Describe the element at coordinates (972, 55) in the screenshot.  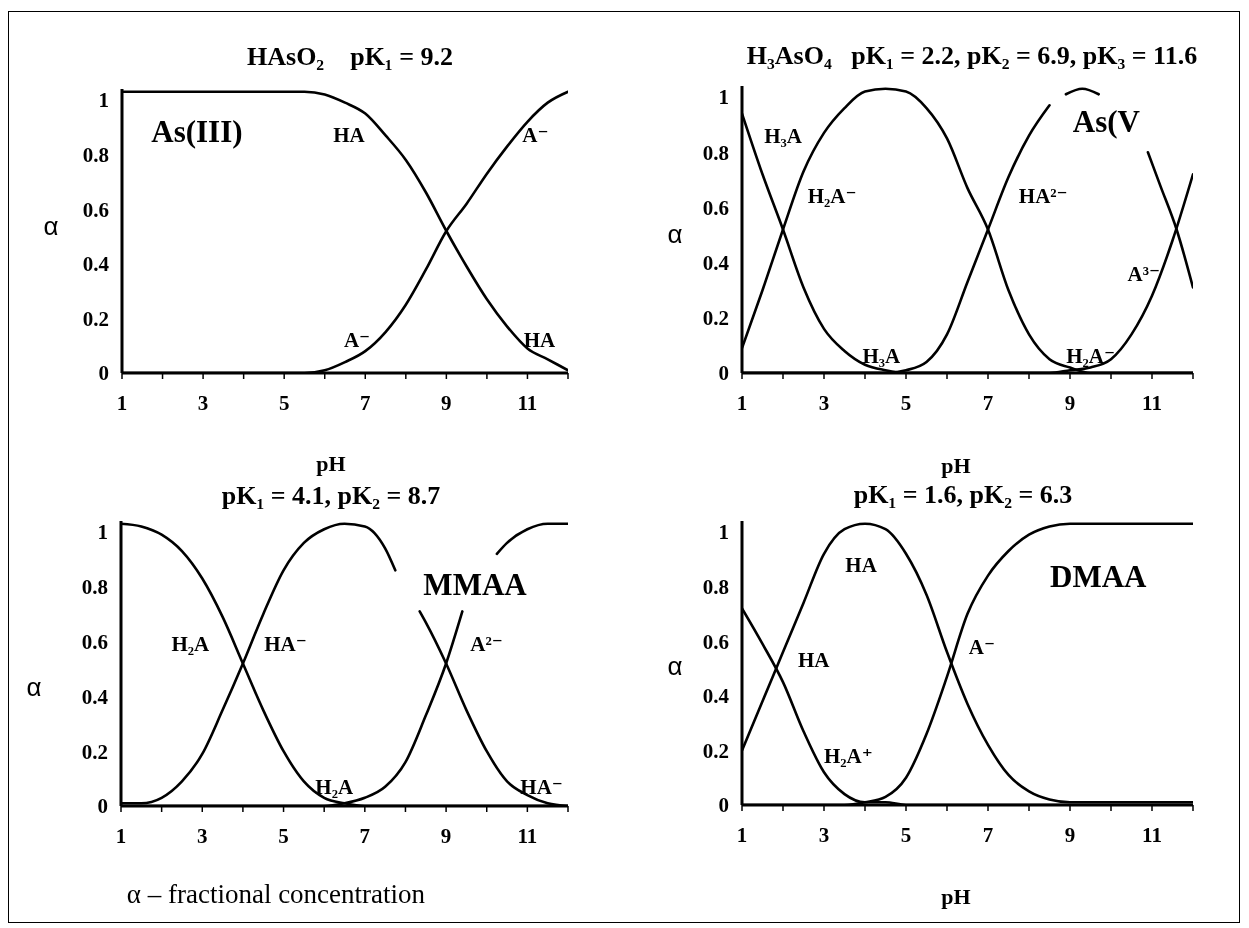
I see `chart-title: H₃AsO₄ pK₁ = 2.2, pK₂ = 6.9, pK₃ = 11.6` at that location.